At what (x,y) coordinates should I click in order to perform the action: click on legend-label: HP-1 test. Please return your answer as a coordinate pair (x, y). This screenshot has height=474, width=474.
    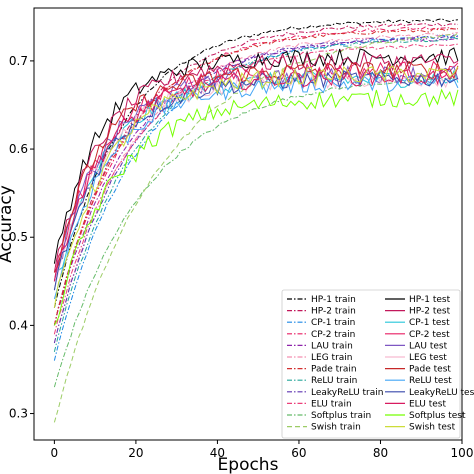
    Looking at the image, I should click on (430, 300).